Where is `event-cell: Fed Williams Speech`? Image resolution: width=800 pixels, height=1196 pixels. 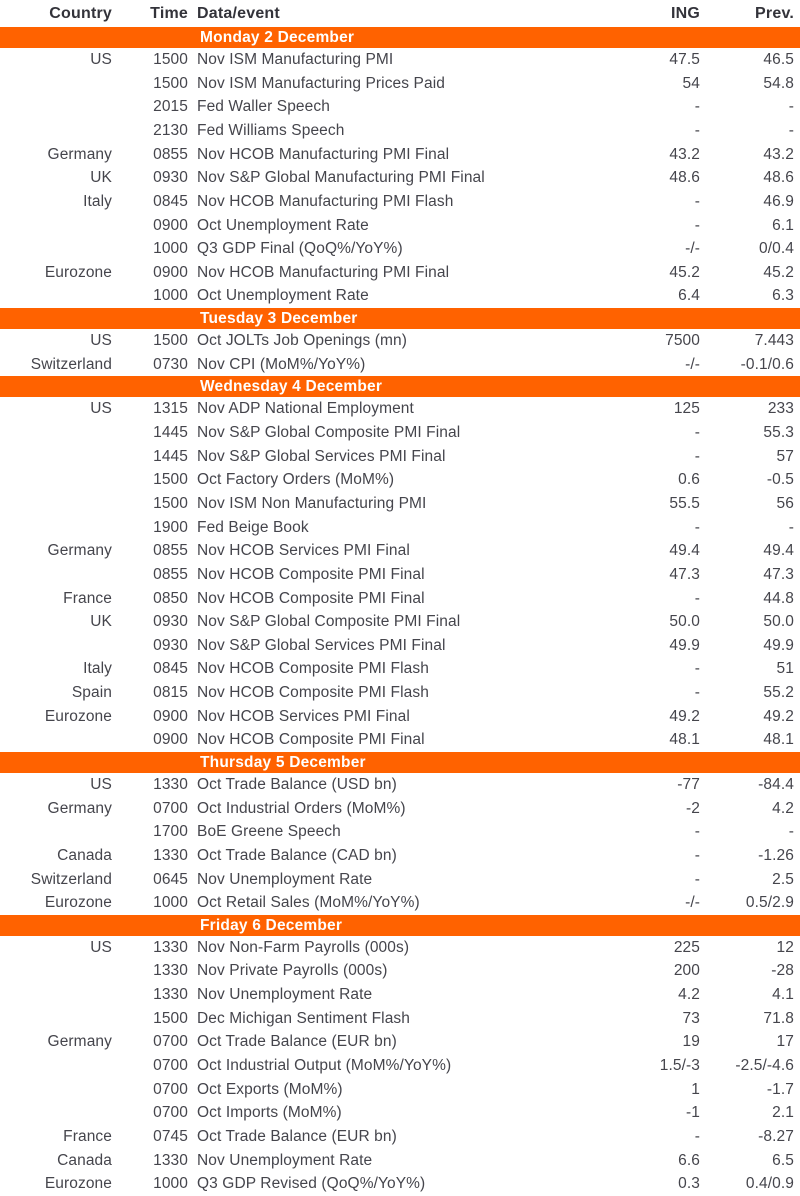
event-cell: Fed Williams Speech is located at coordinates (271, 130).